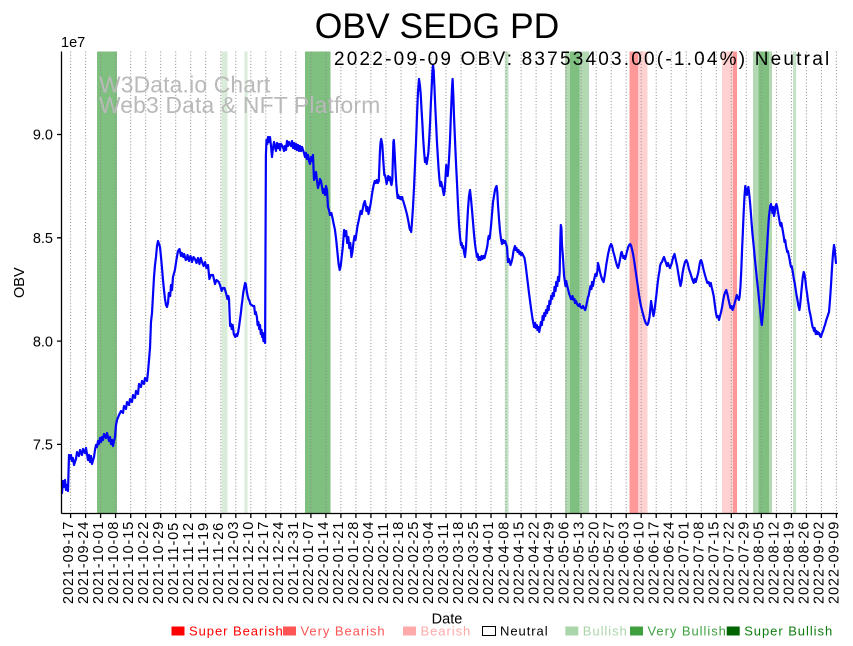 This screenshot has width=853, height=646. I want to click on svg-text: 2022-05-27, so click(609, 562).